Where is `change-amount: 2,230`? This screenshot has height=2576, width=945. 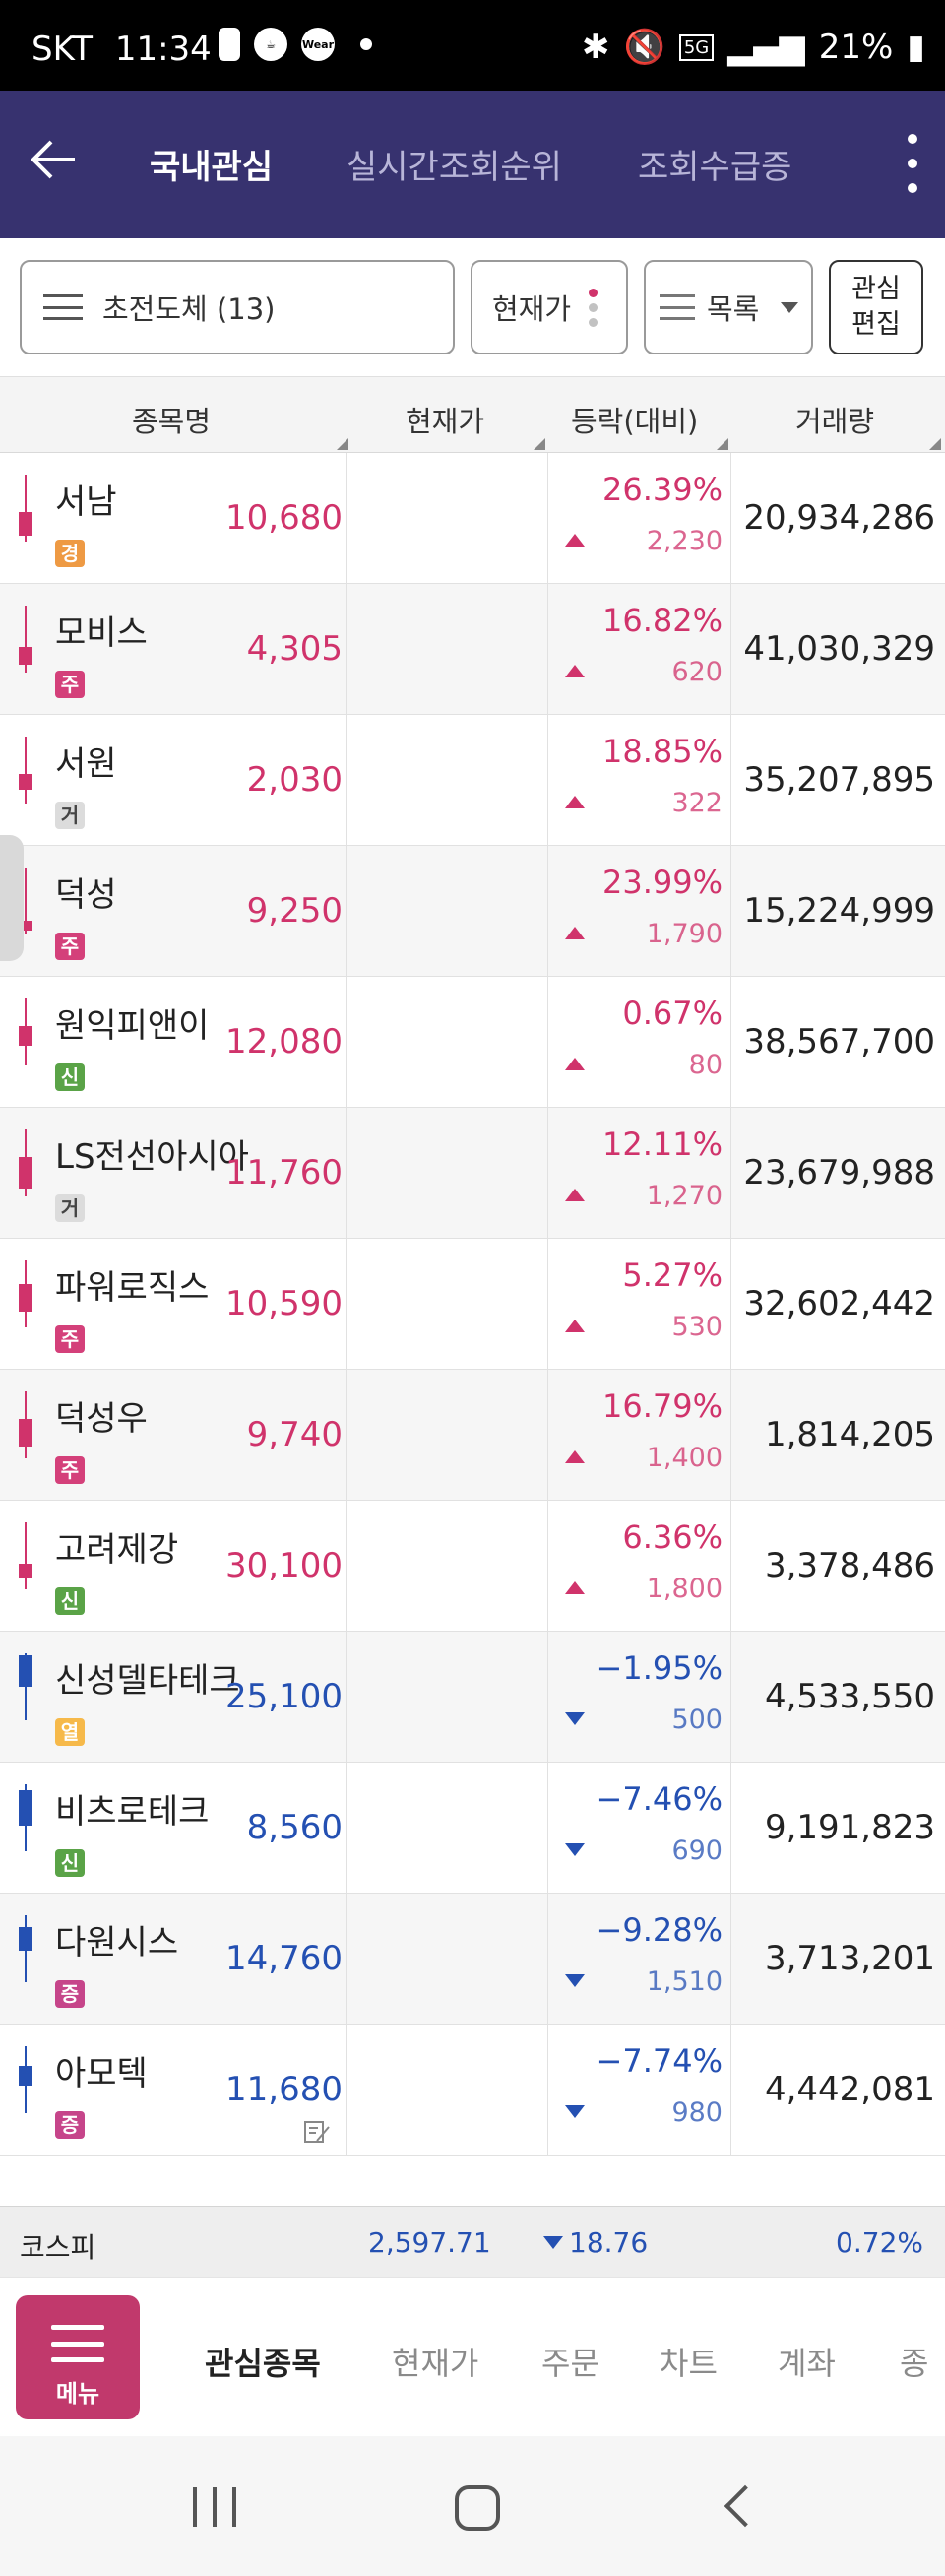
change-amount: 2,230 is located at coordinates (684, 541).